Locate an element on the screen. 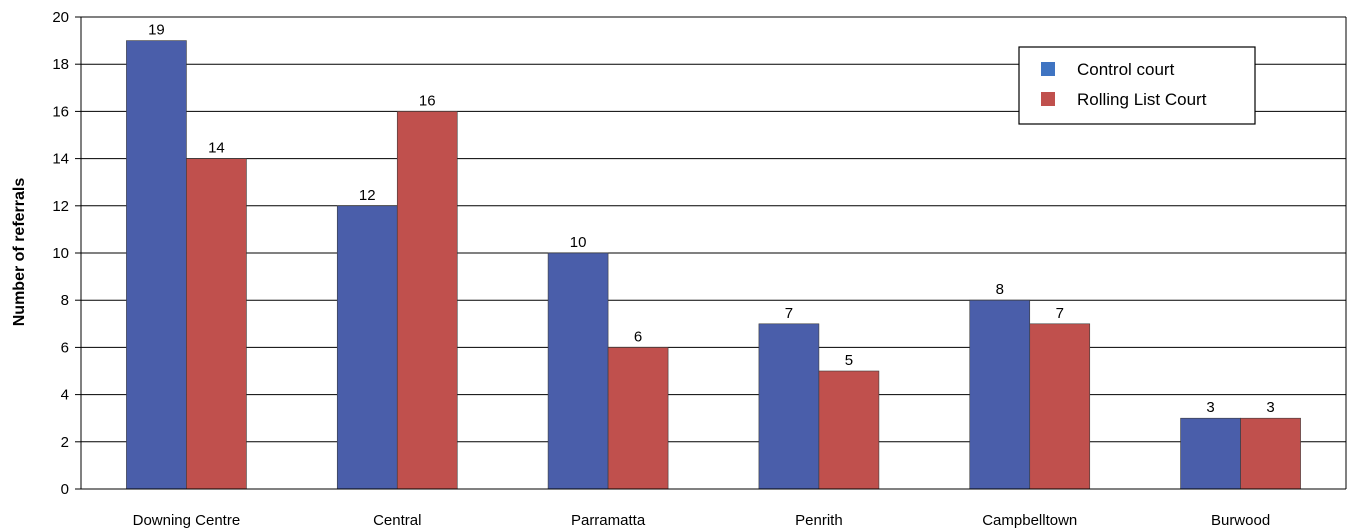 Image resolution: width=1349 pixels, height=531 pixels. y-tick-label: 8 is located at coordinates (65, 300).